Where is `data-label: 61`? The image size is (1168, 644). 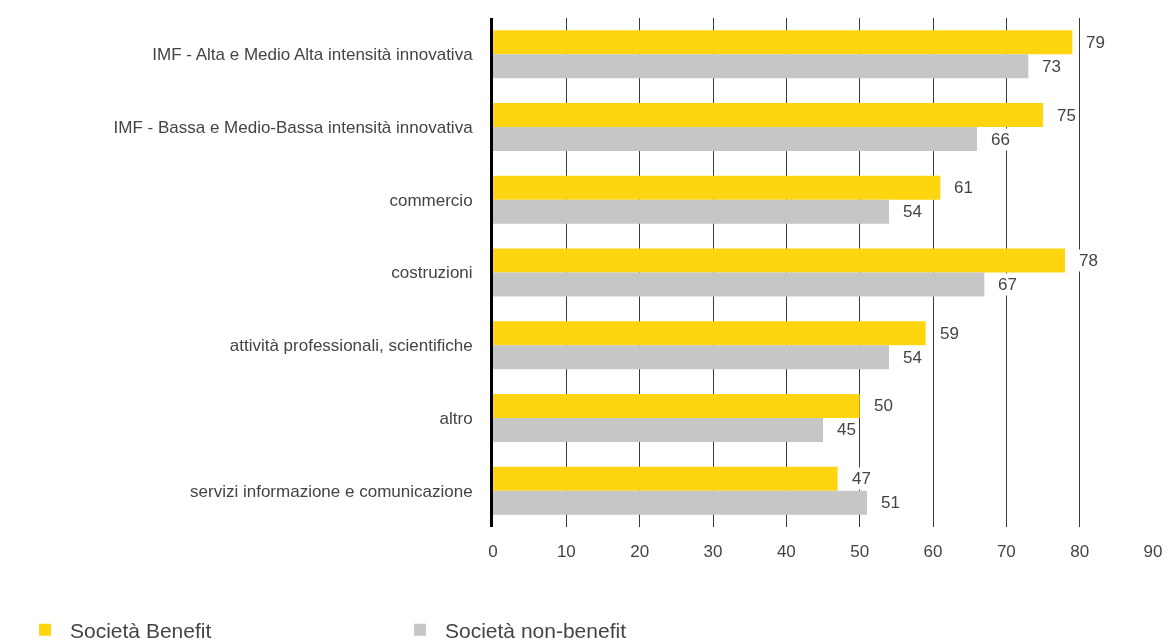
data-label: 61 is located at coordinates (963, 187).